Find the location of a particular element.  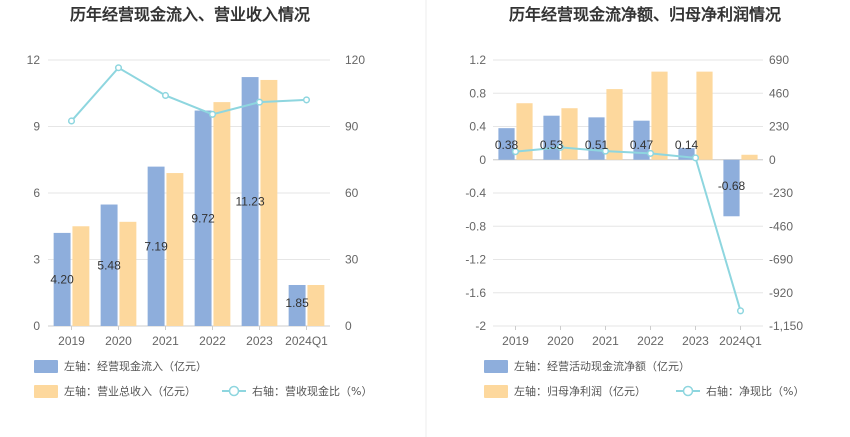

legend-label: 右轴：营收现金比（%） is located at coordinates (312, 391).